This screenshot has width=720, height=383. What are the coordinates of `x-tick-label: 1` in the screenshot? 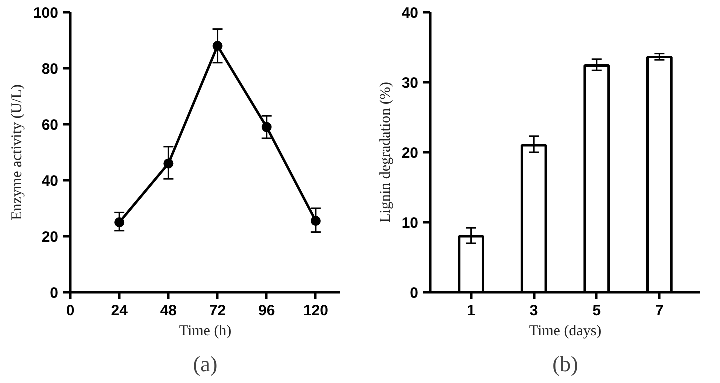 It's located at (471, 311).